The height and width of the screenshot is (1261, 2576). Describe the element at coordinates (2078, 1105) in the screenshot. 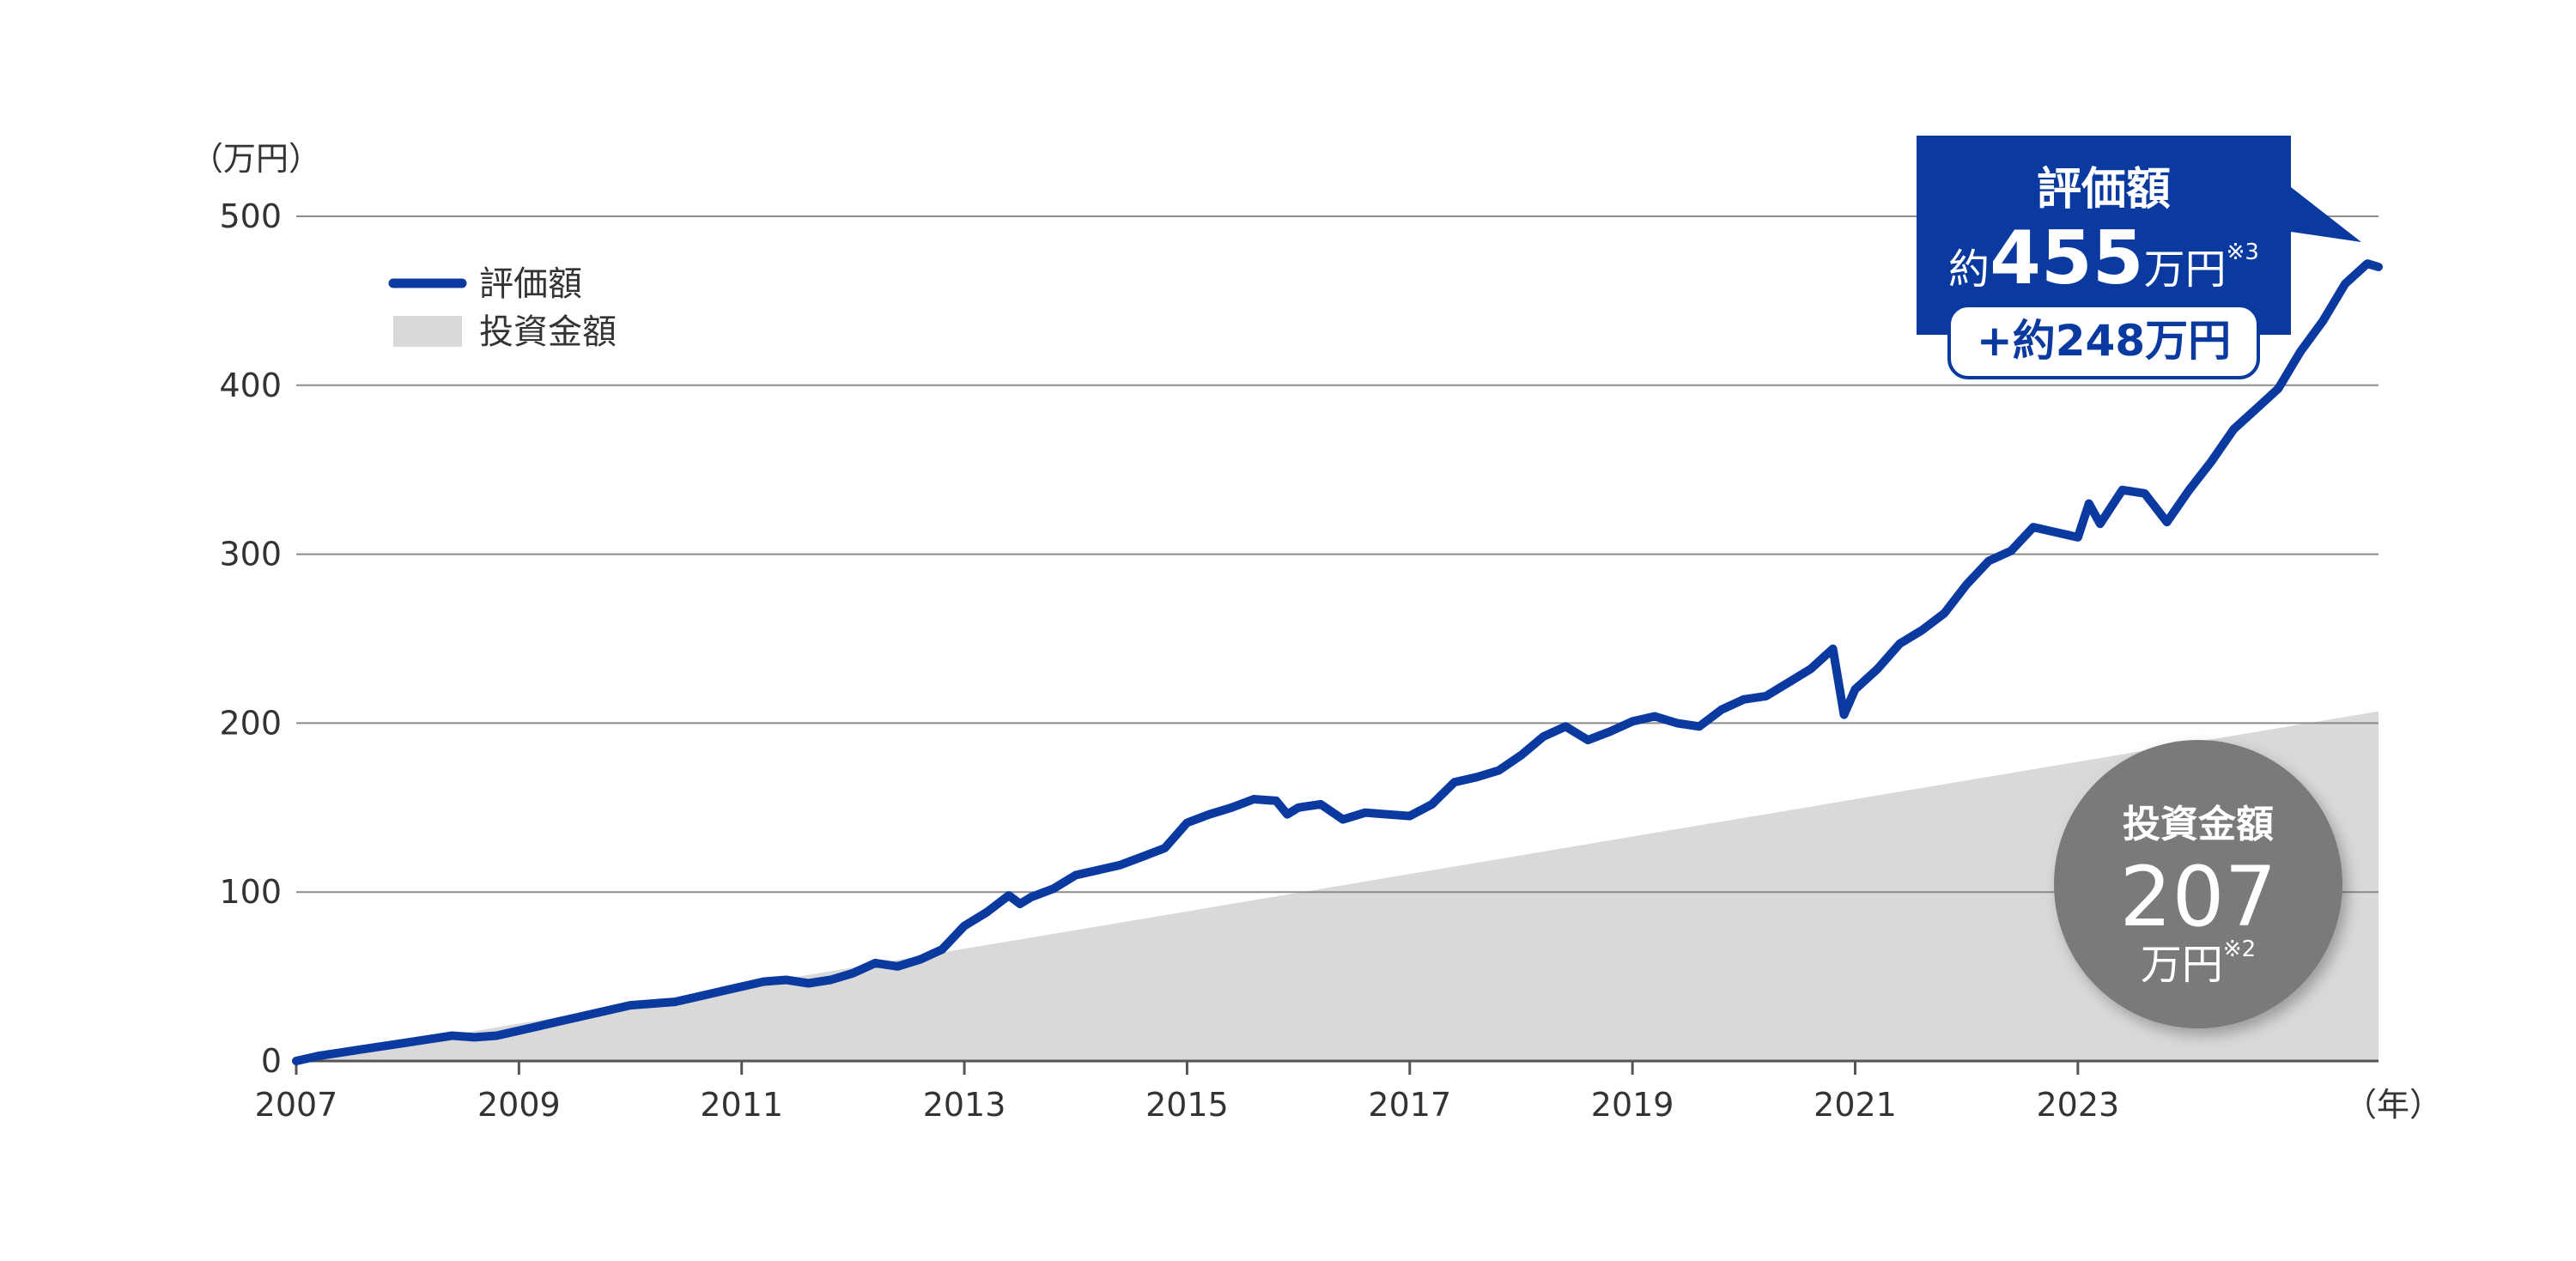

I see `x-tick-label: 2023` at that location.